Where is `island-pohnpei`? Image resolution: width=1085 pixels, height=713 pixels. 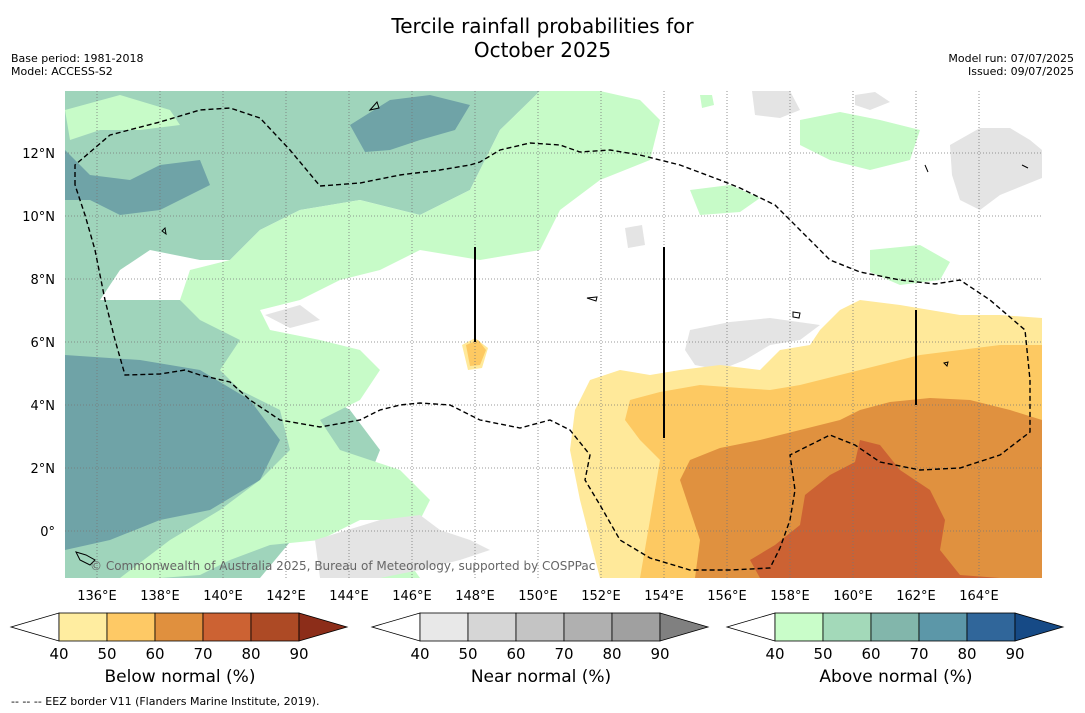 island-pohnpei is located at coordinates (796, 315).